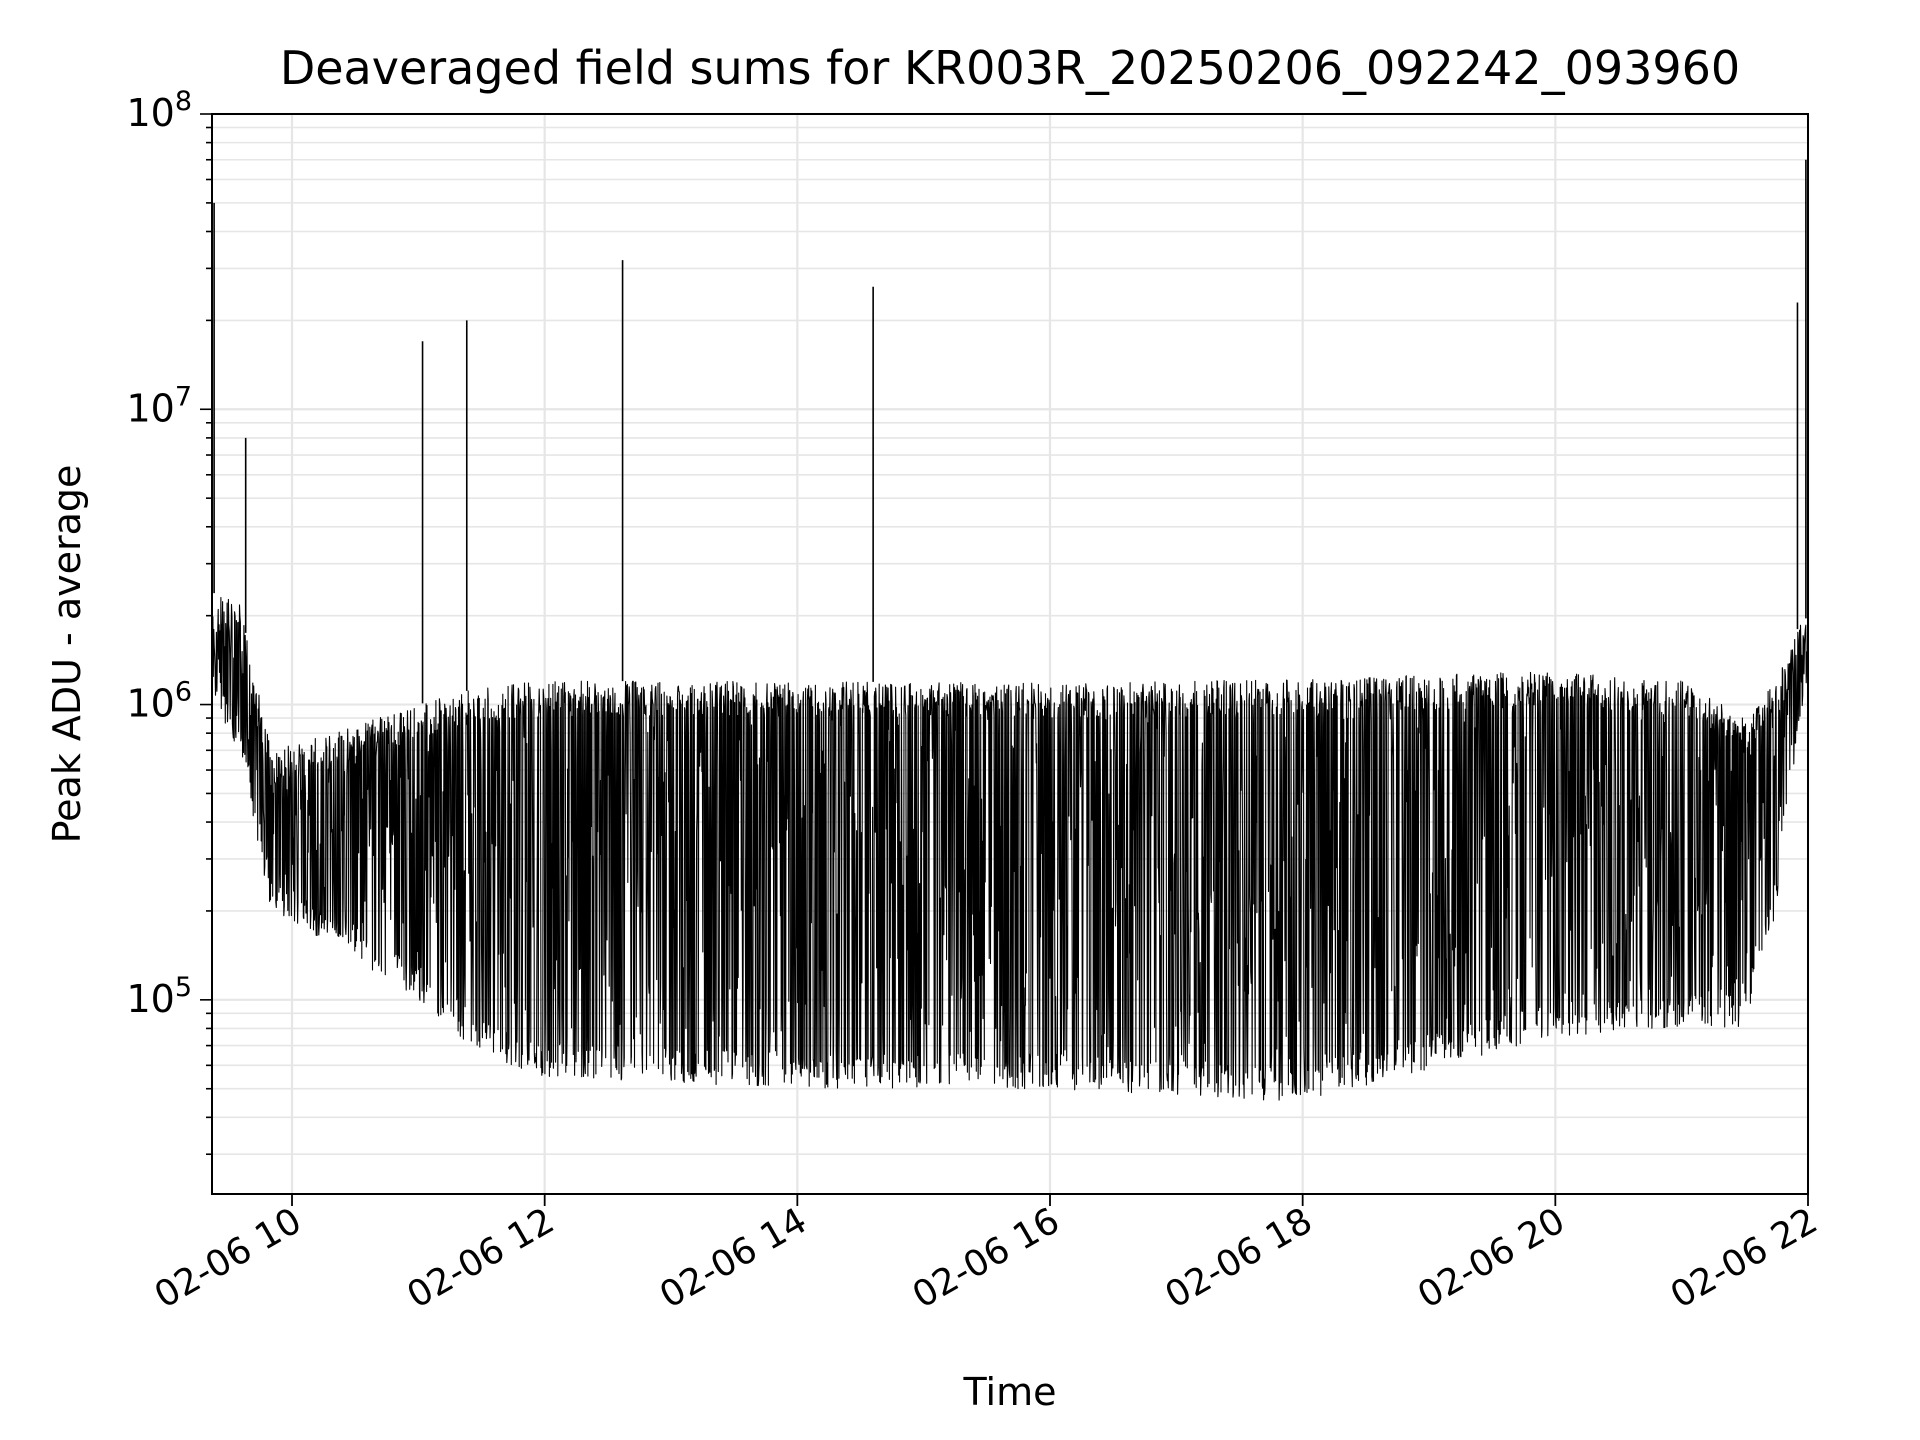 The image size is (1920, 1440). What do you see at coordinates (1010, 1392) in the screenshot?
I see `x-axis-title: Time` at bounding box center [1010, 1392].